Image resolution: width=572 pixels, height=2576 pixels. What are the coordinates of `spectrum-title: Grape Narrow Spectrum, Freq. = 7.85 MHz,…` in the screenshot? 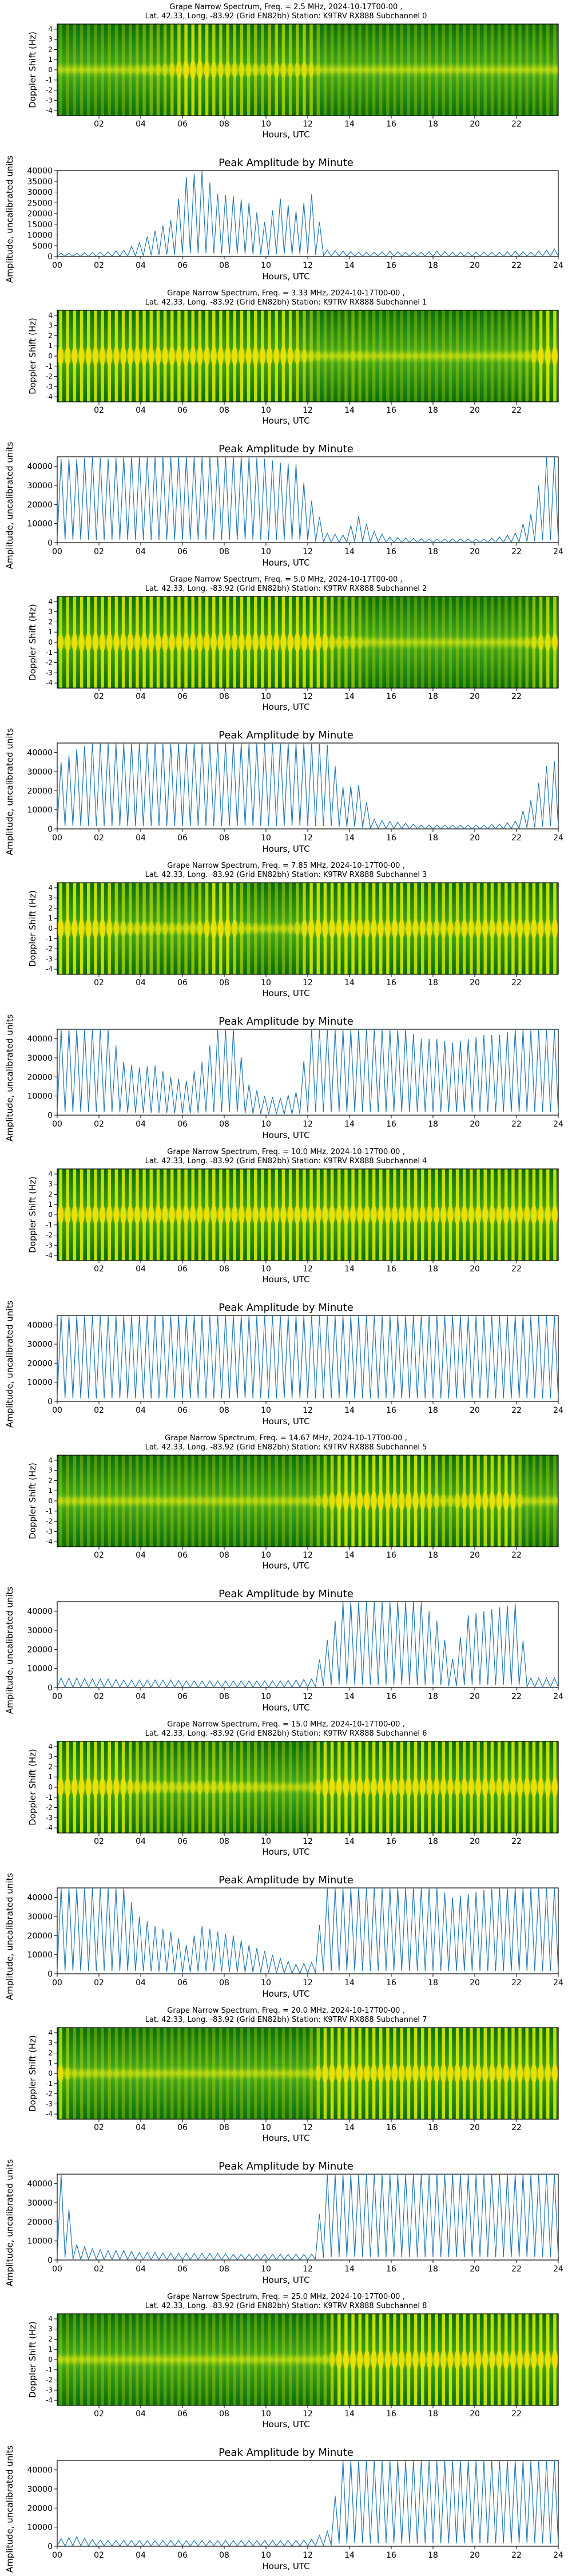 It's located at (285, 866).